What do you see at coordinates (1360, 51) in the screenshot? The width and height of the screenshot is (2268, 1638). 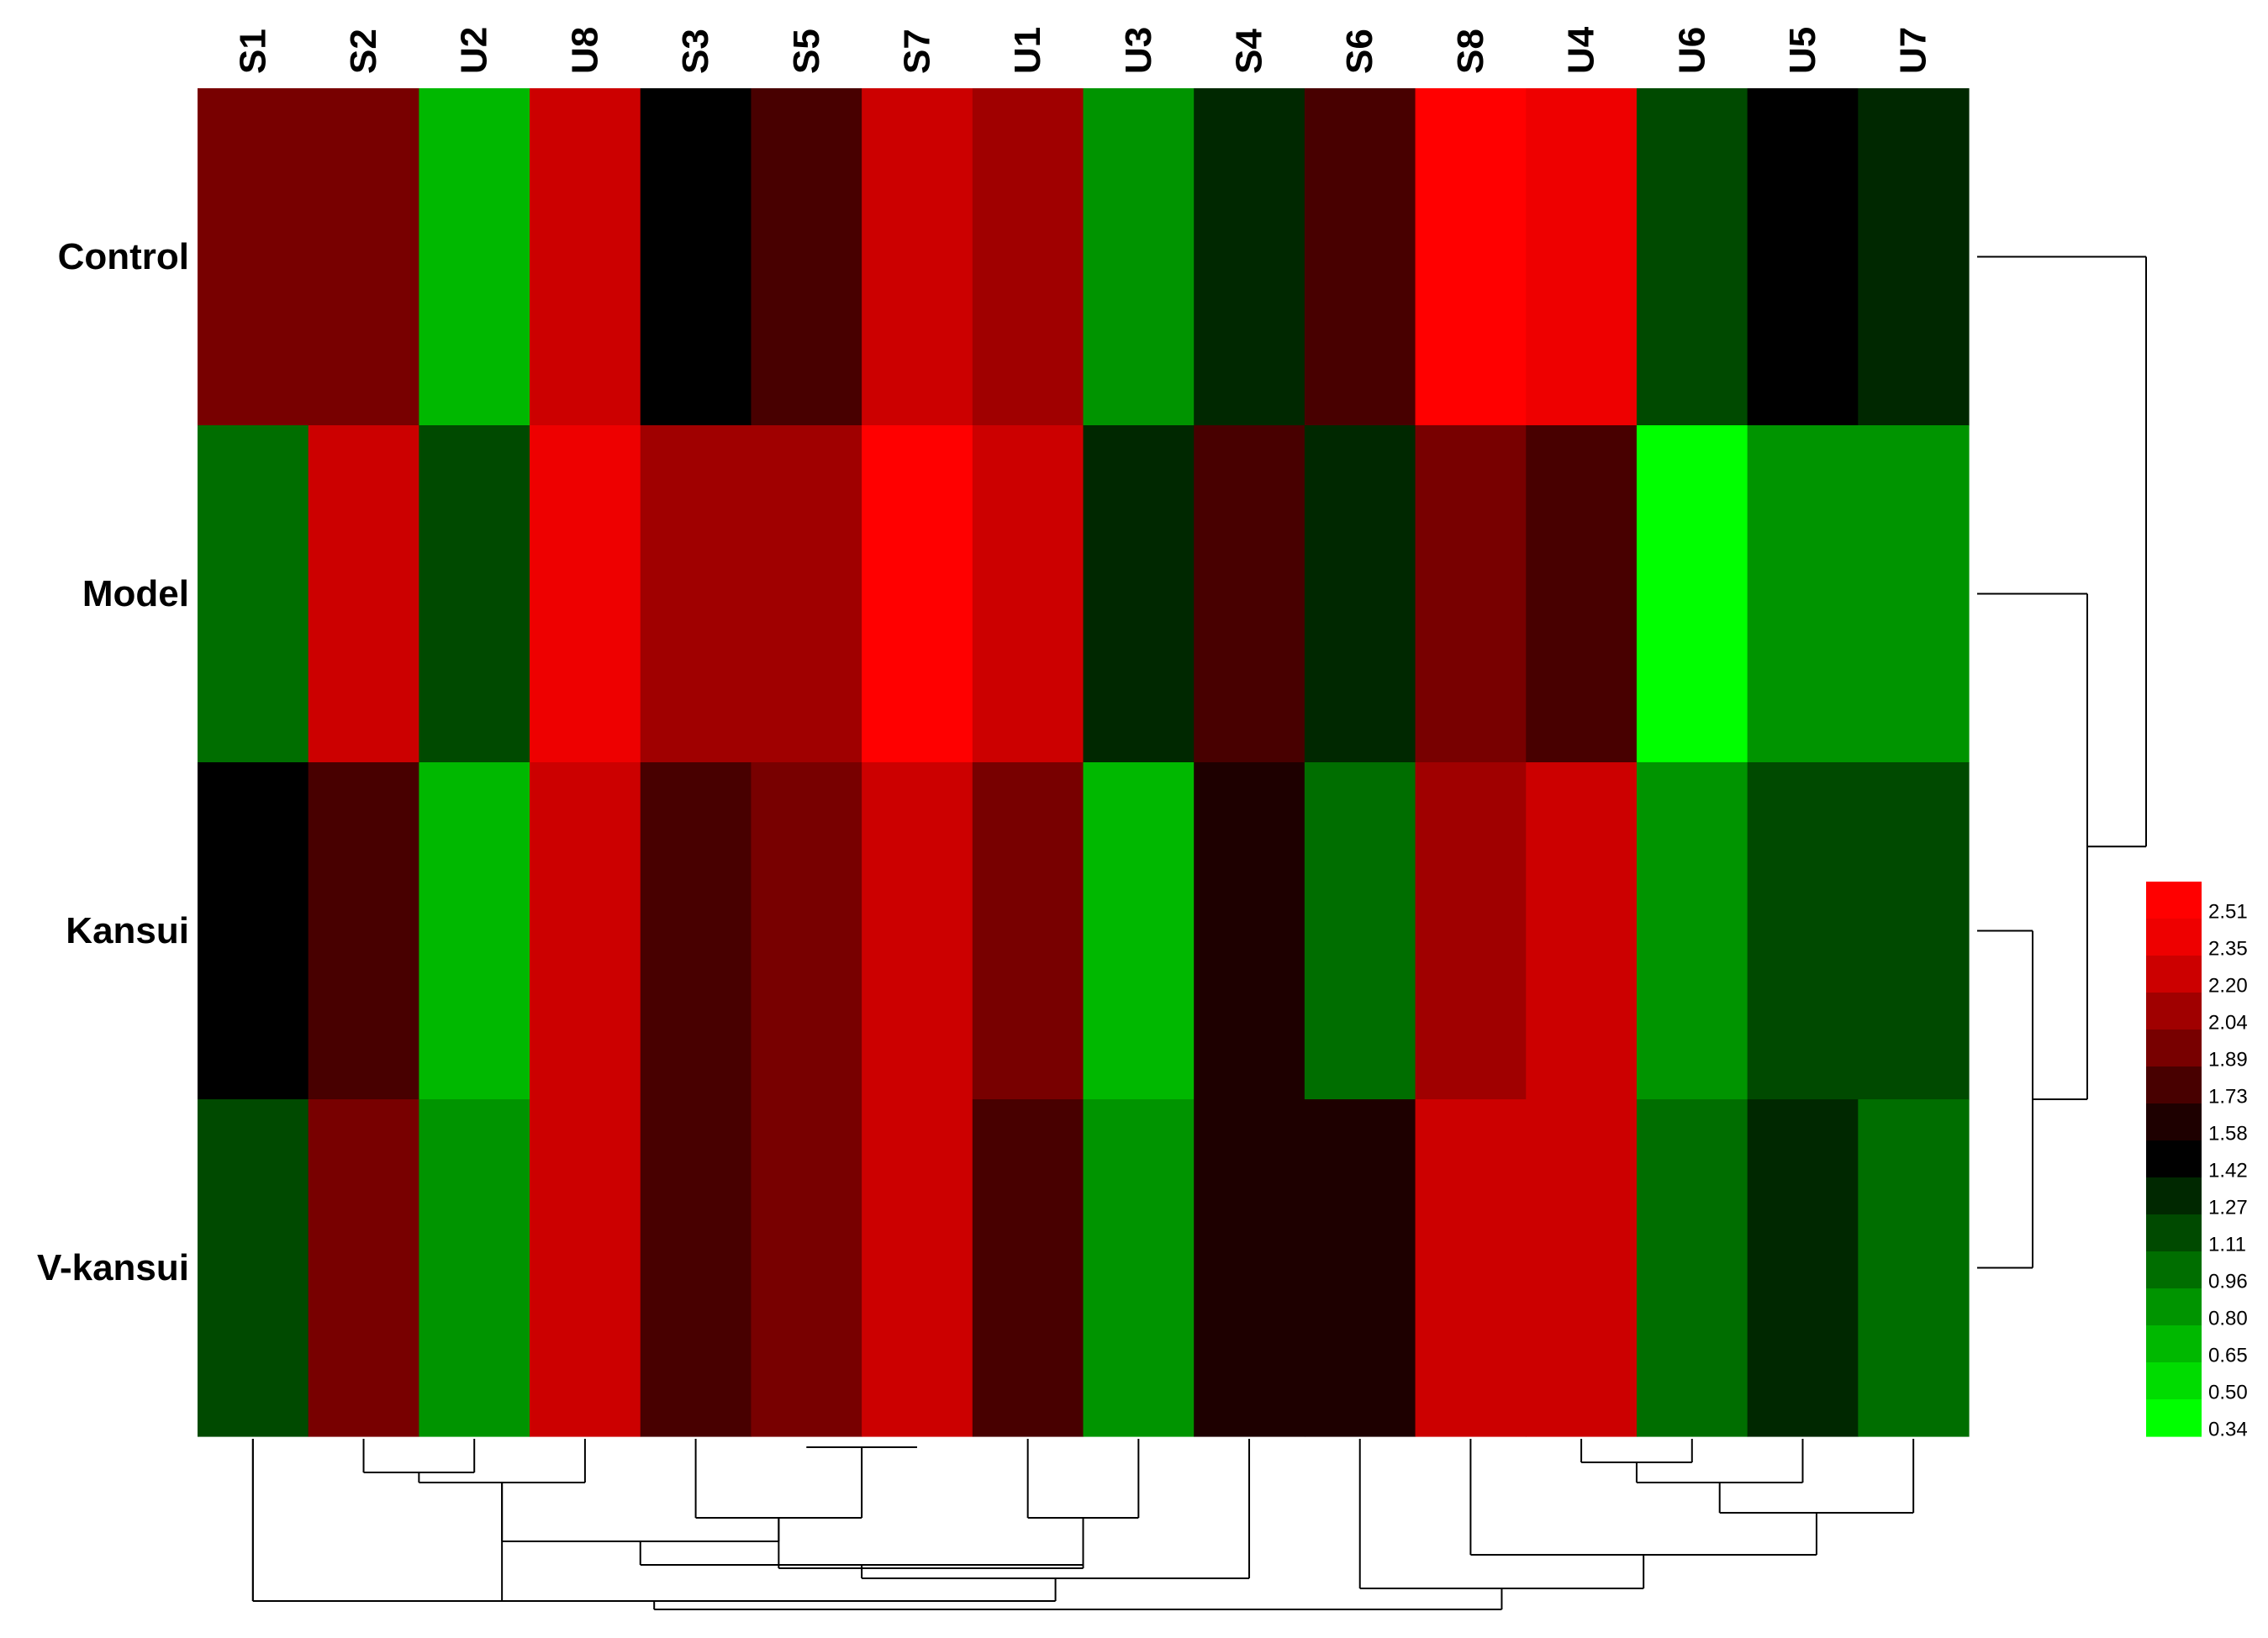 I see `column-label: S6` at bounding box center [1360, 51].